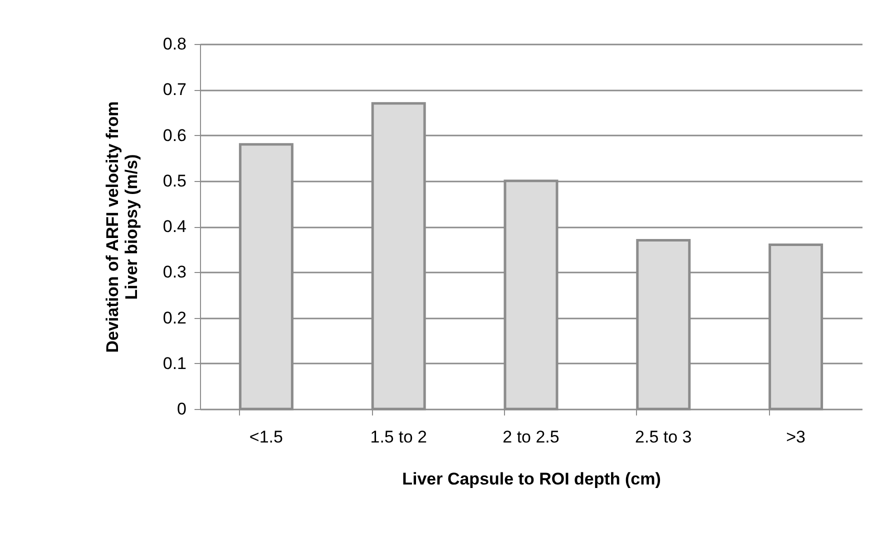 This screenshot has width=885, height=533. What do you see at coordinates (796, 437) in the screenshot?
I see `x-tick-label: >3` at bounding box center [796, 437].